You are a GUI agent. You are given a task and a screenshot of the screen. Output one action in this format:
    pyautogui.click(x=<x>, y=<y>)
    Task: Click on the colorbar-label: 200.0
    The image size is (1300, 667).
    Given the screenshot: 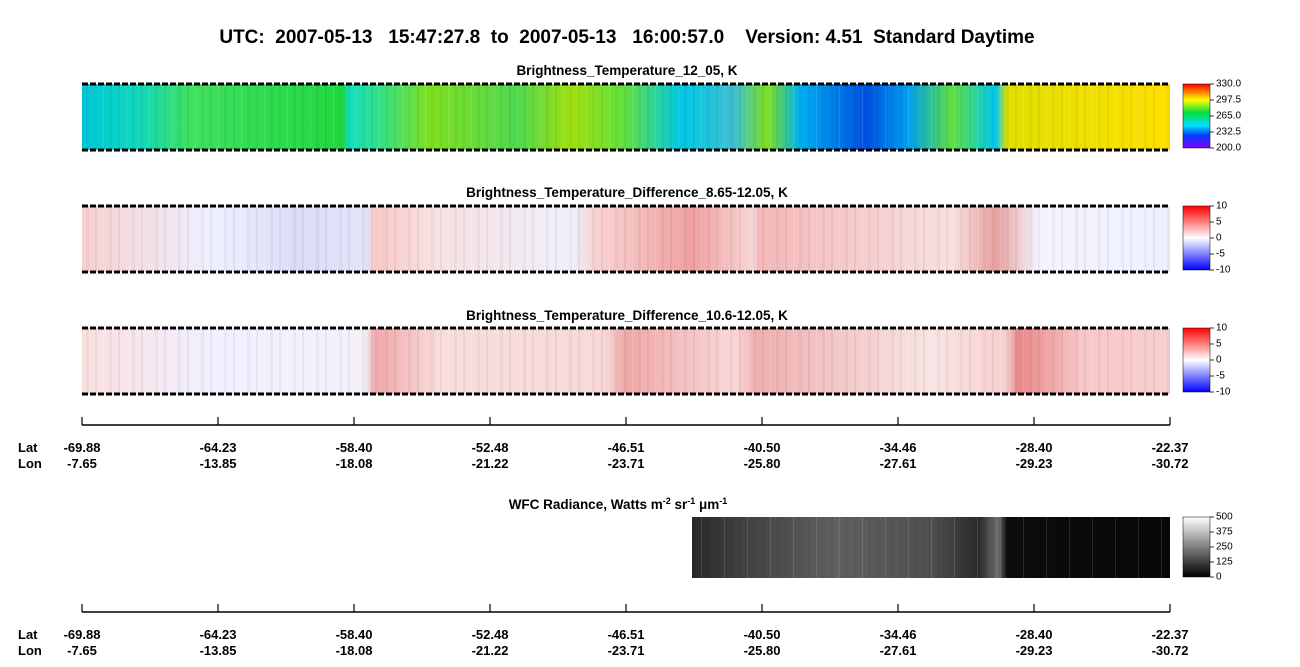 What is the action you would take?
    pyautogui.click(x=1228, y=148)
    